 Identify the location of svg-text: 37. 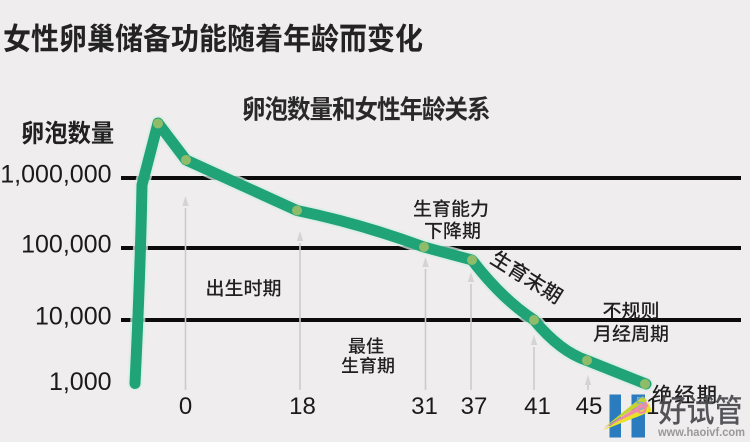
(474, 406).